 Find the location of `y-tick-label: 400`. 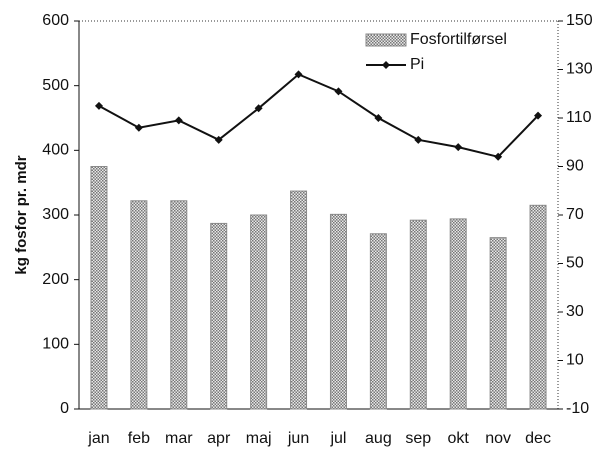

y-tick-label: 400 is located at coordinates (55, 150).